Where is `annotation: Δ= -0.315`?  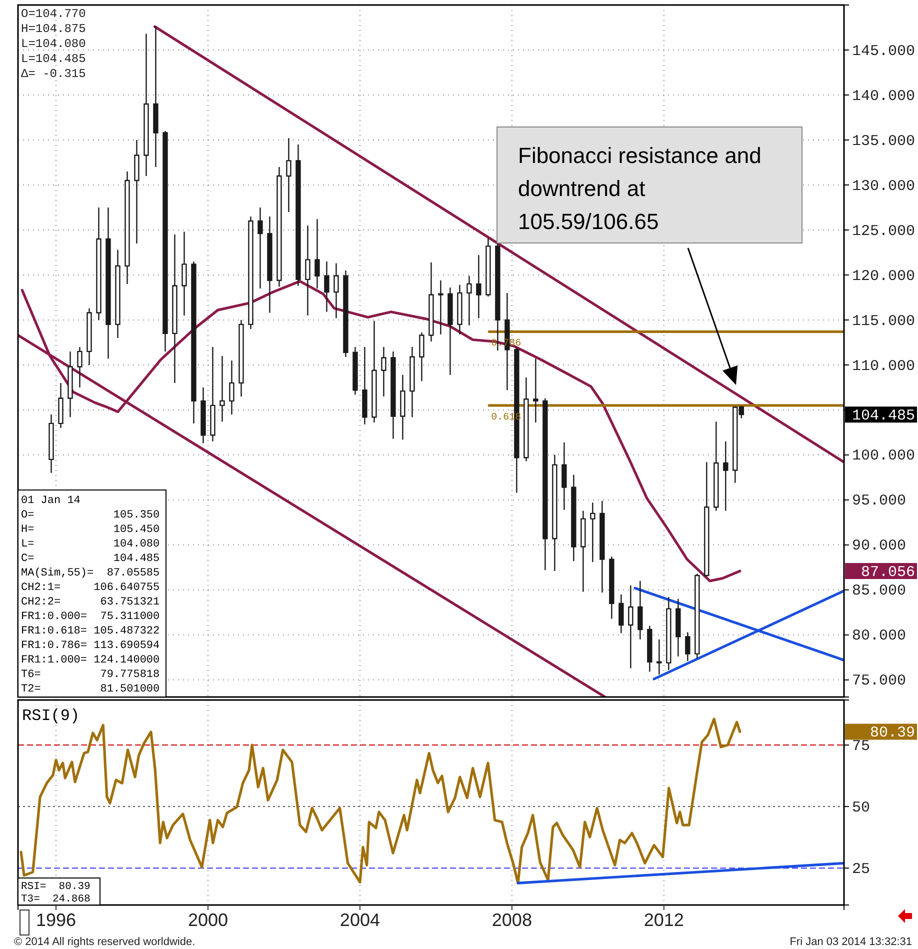 annotation: Δ= -0.315 is located at coordinates (53, 74).